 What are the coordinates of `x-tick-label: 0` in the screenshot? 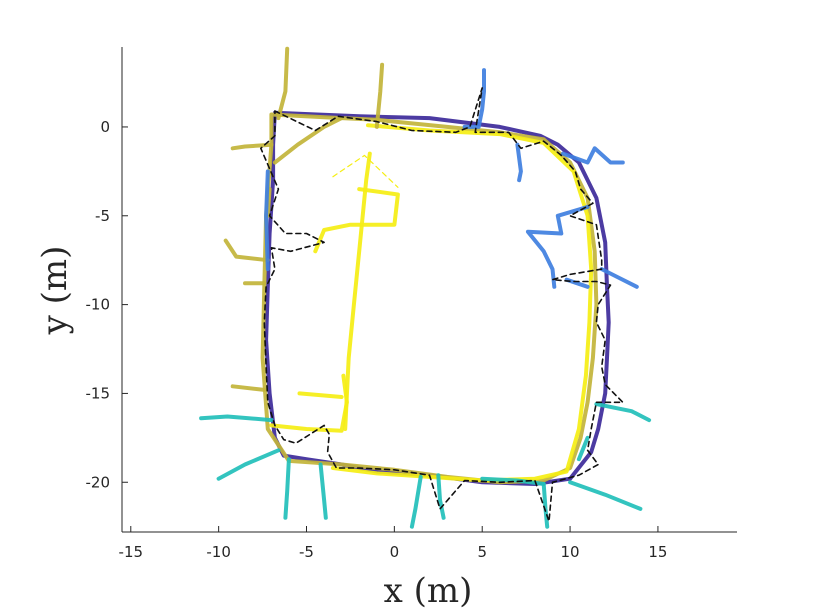 It's located at (395, 552).